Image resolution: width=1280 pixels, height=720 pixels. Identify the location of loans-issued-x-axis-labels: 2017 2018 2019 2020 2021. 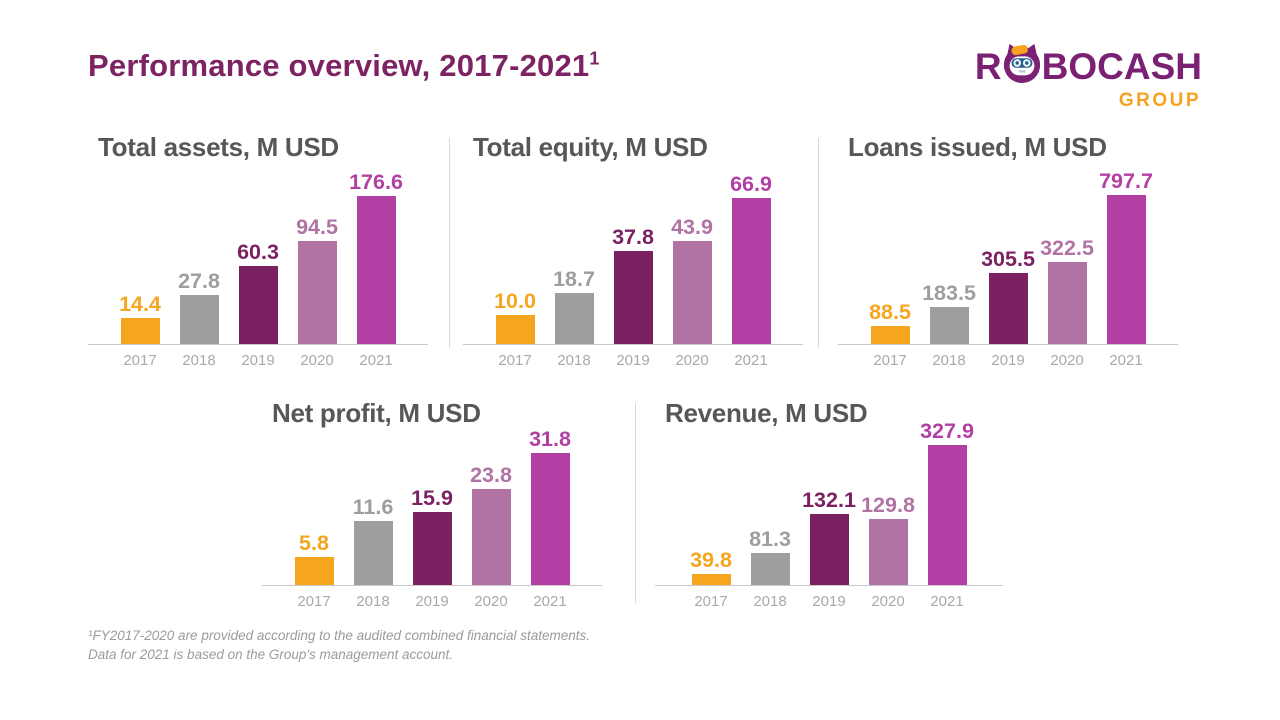
(1008, 360).